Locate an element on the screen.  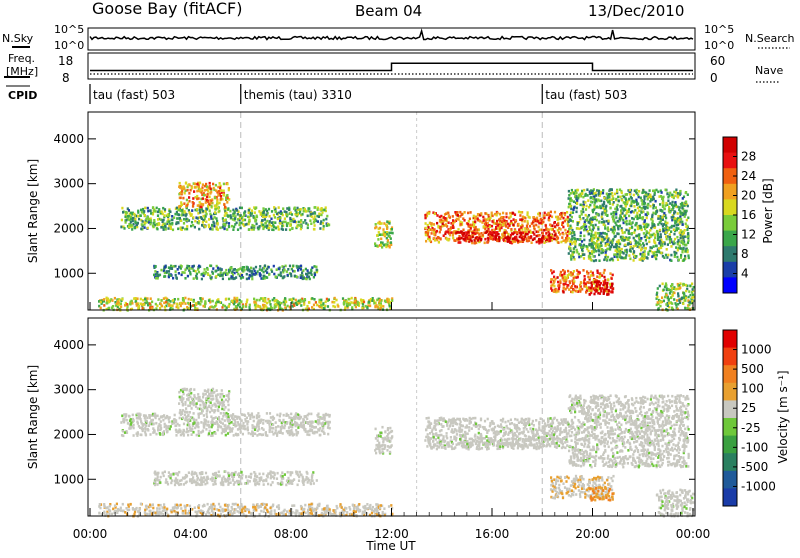
y-tick-label: 1000 is located at coordinates (68, 273).